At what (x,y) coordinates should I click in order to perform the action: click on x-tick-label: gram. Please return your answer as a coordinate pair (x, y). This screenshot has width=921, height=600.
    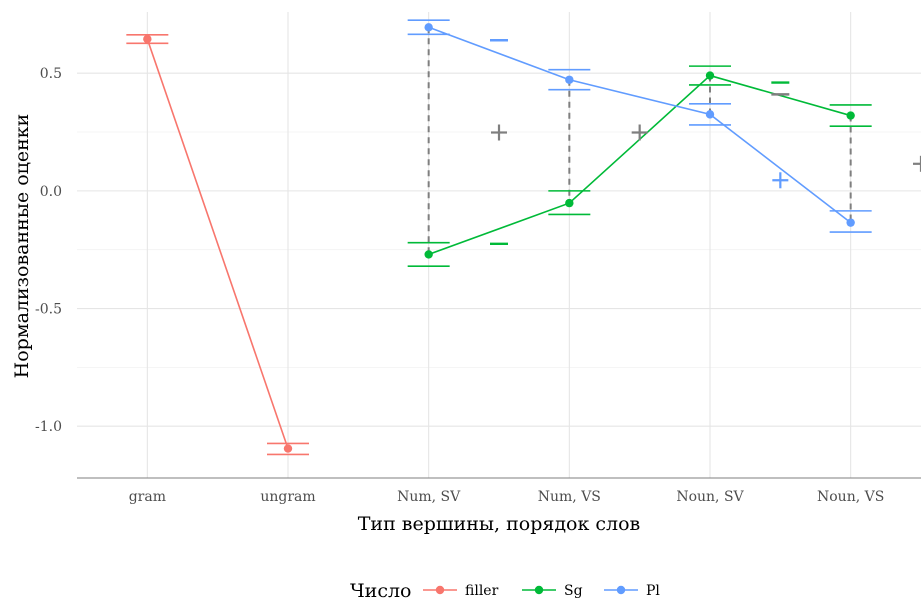
    Looking at the image, I should click on (147, 497).